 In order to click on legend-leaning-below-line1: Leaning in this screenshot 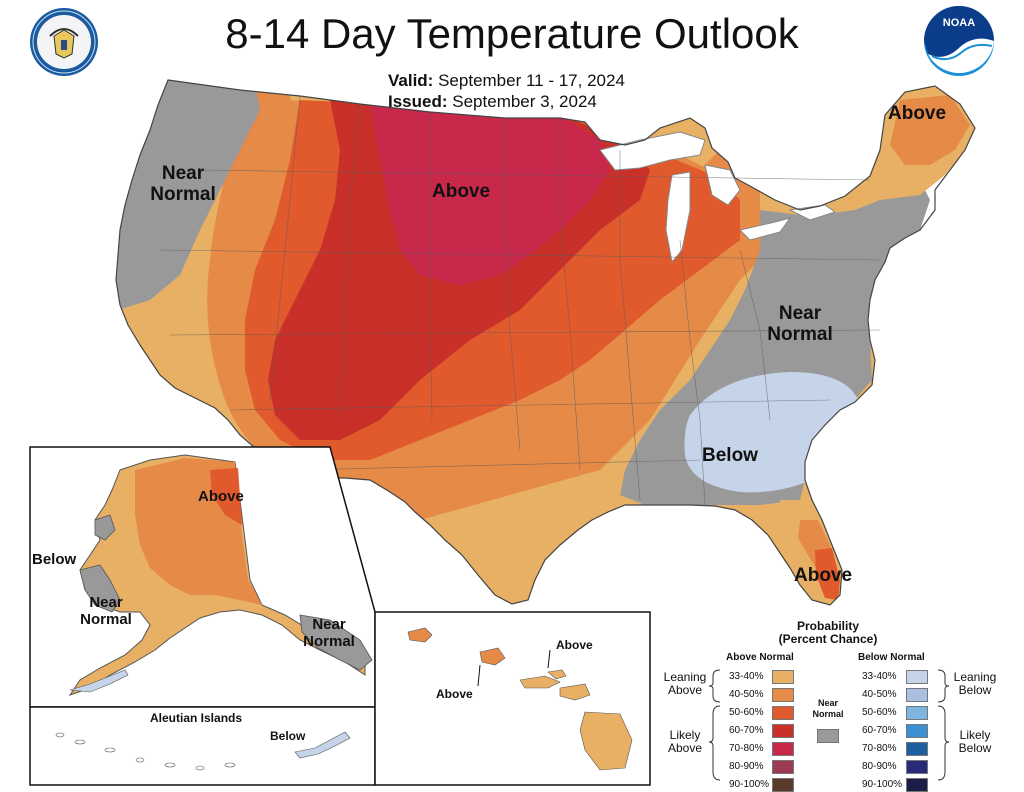, I will do `click(975, 677)`.